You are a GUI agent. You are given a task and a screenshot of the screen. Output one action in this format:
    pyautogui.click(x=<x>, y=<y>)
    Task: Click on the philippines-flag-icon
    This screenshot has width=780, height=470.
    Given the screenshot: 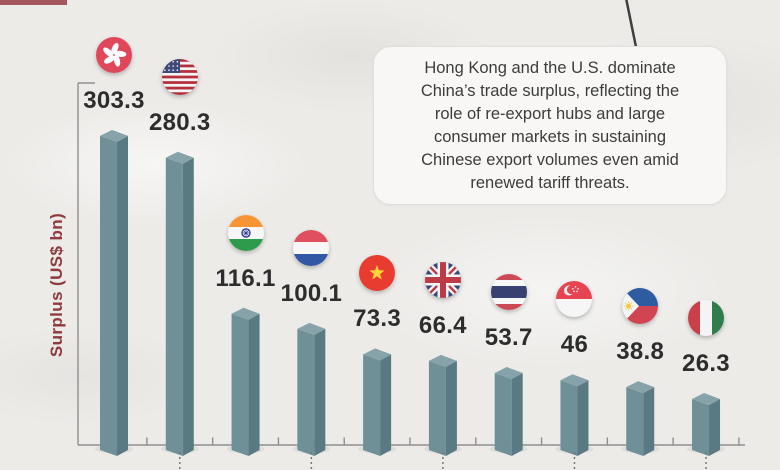 What is the action you would take?
    pyautogui.click(x=640, y=306)
    